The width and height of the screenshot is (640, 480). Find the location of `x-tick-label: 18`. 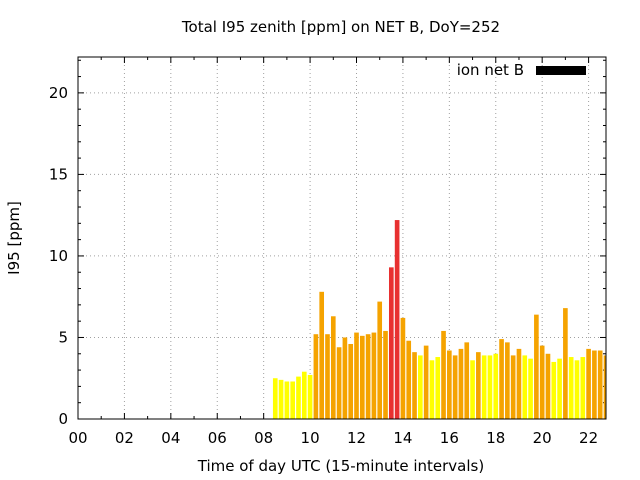

x-tick-label: 18 is located at coordinates (495, 438).